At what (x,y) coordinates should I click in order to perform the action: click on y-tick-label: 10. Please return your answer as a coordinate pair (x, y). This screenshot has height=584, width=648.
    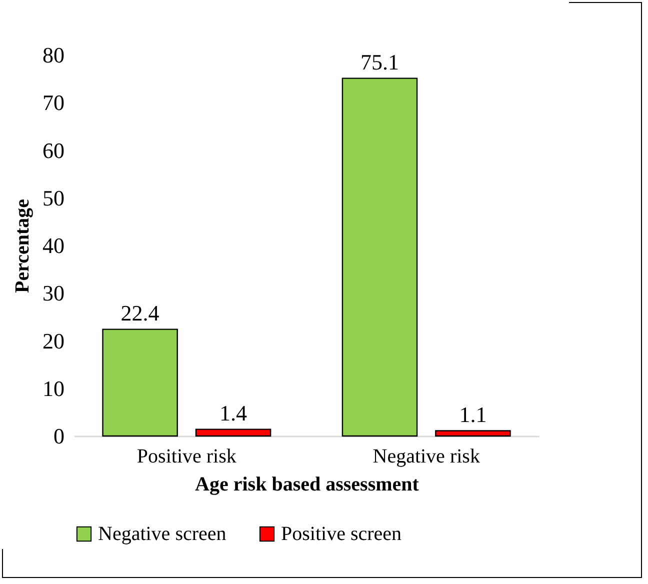
    Looking at the image, I should click on (53, 388).